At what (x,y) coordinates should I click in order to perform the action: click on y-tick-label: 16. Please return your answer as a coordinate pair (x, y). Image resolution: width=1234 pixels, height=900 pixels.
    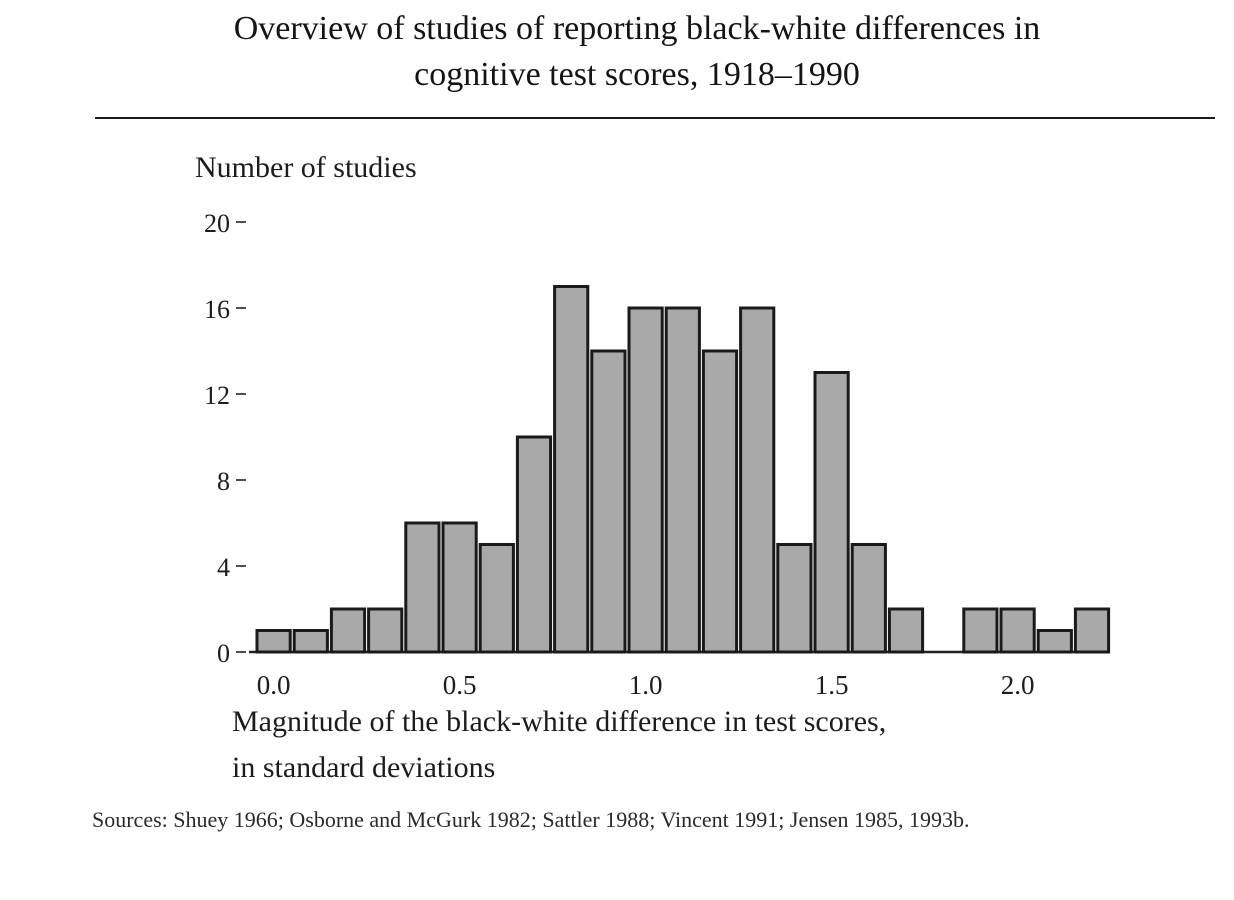
    Looking at the image, I should click on (217, 309).